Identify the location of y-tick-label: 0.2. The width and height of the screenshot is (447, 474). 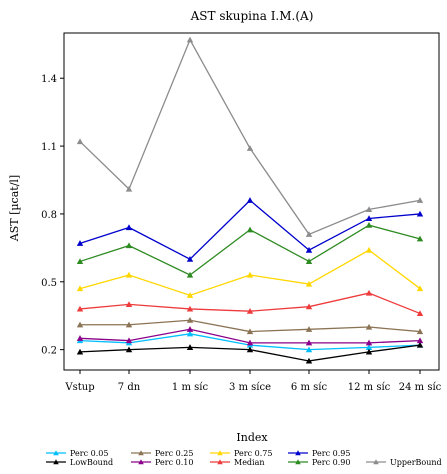
(49, 351).